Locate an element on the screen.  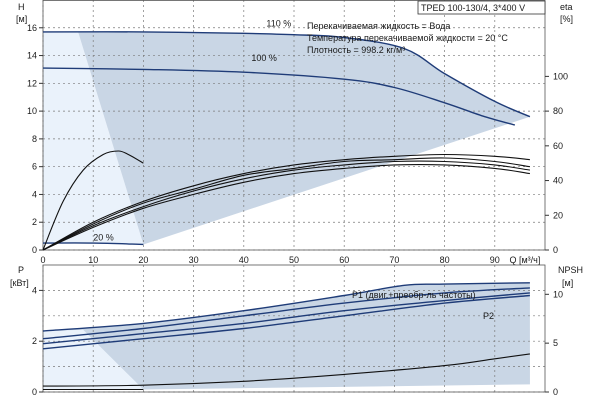
top-left-tick-label: 4 is located at coordinates (34, 194).